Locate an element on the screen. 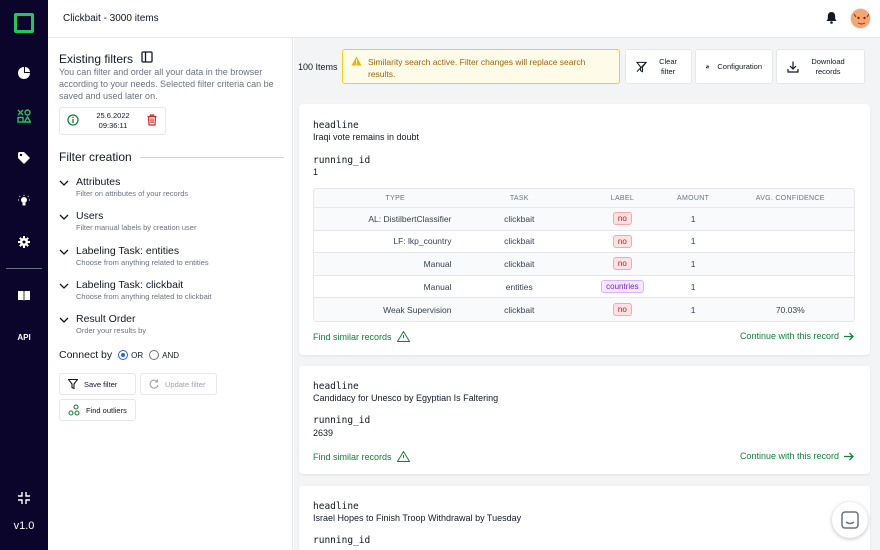 Image resolution: width=880 pixels, height=550 pixels. filter-icon is located at coordinates (73, 384).